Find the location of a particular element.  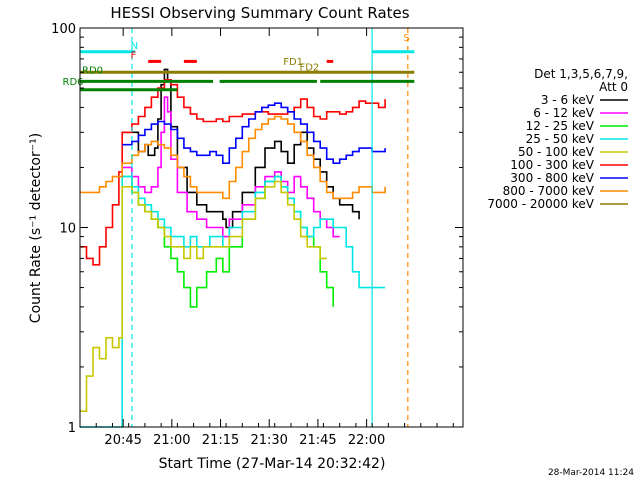

state-bars is located at coordinates (247, 71).